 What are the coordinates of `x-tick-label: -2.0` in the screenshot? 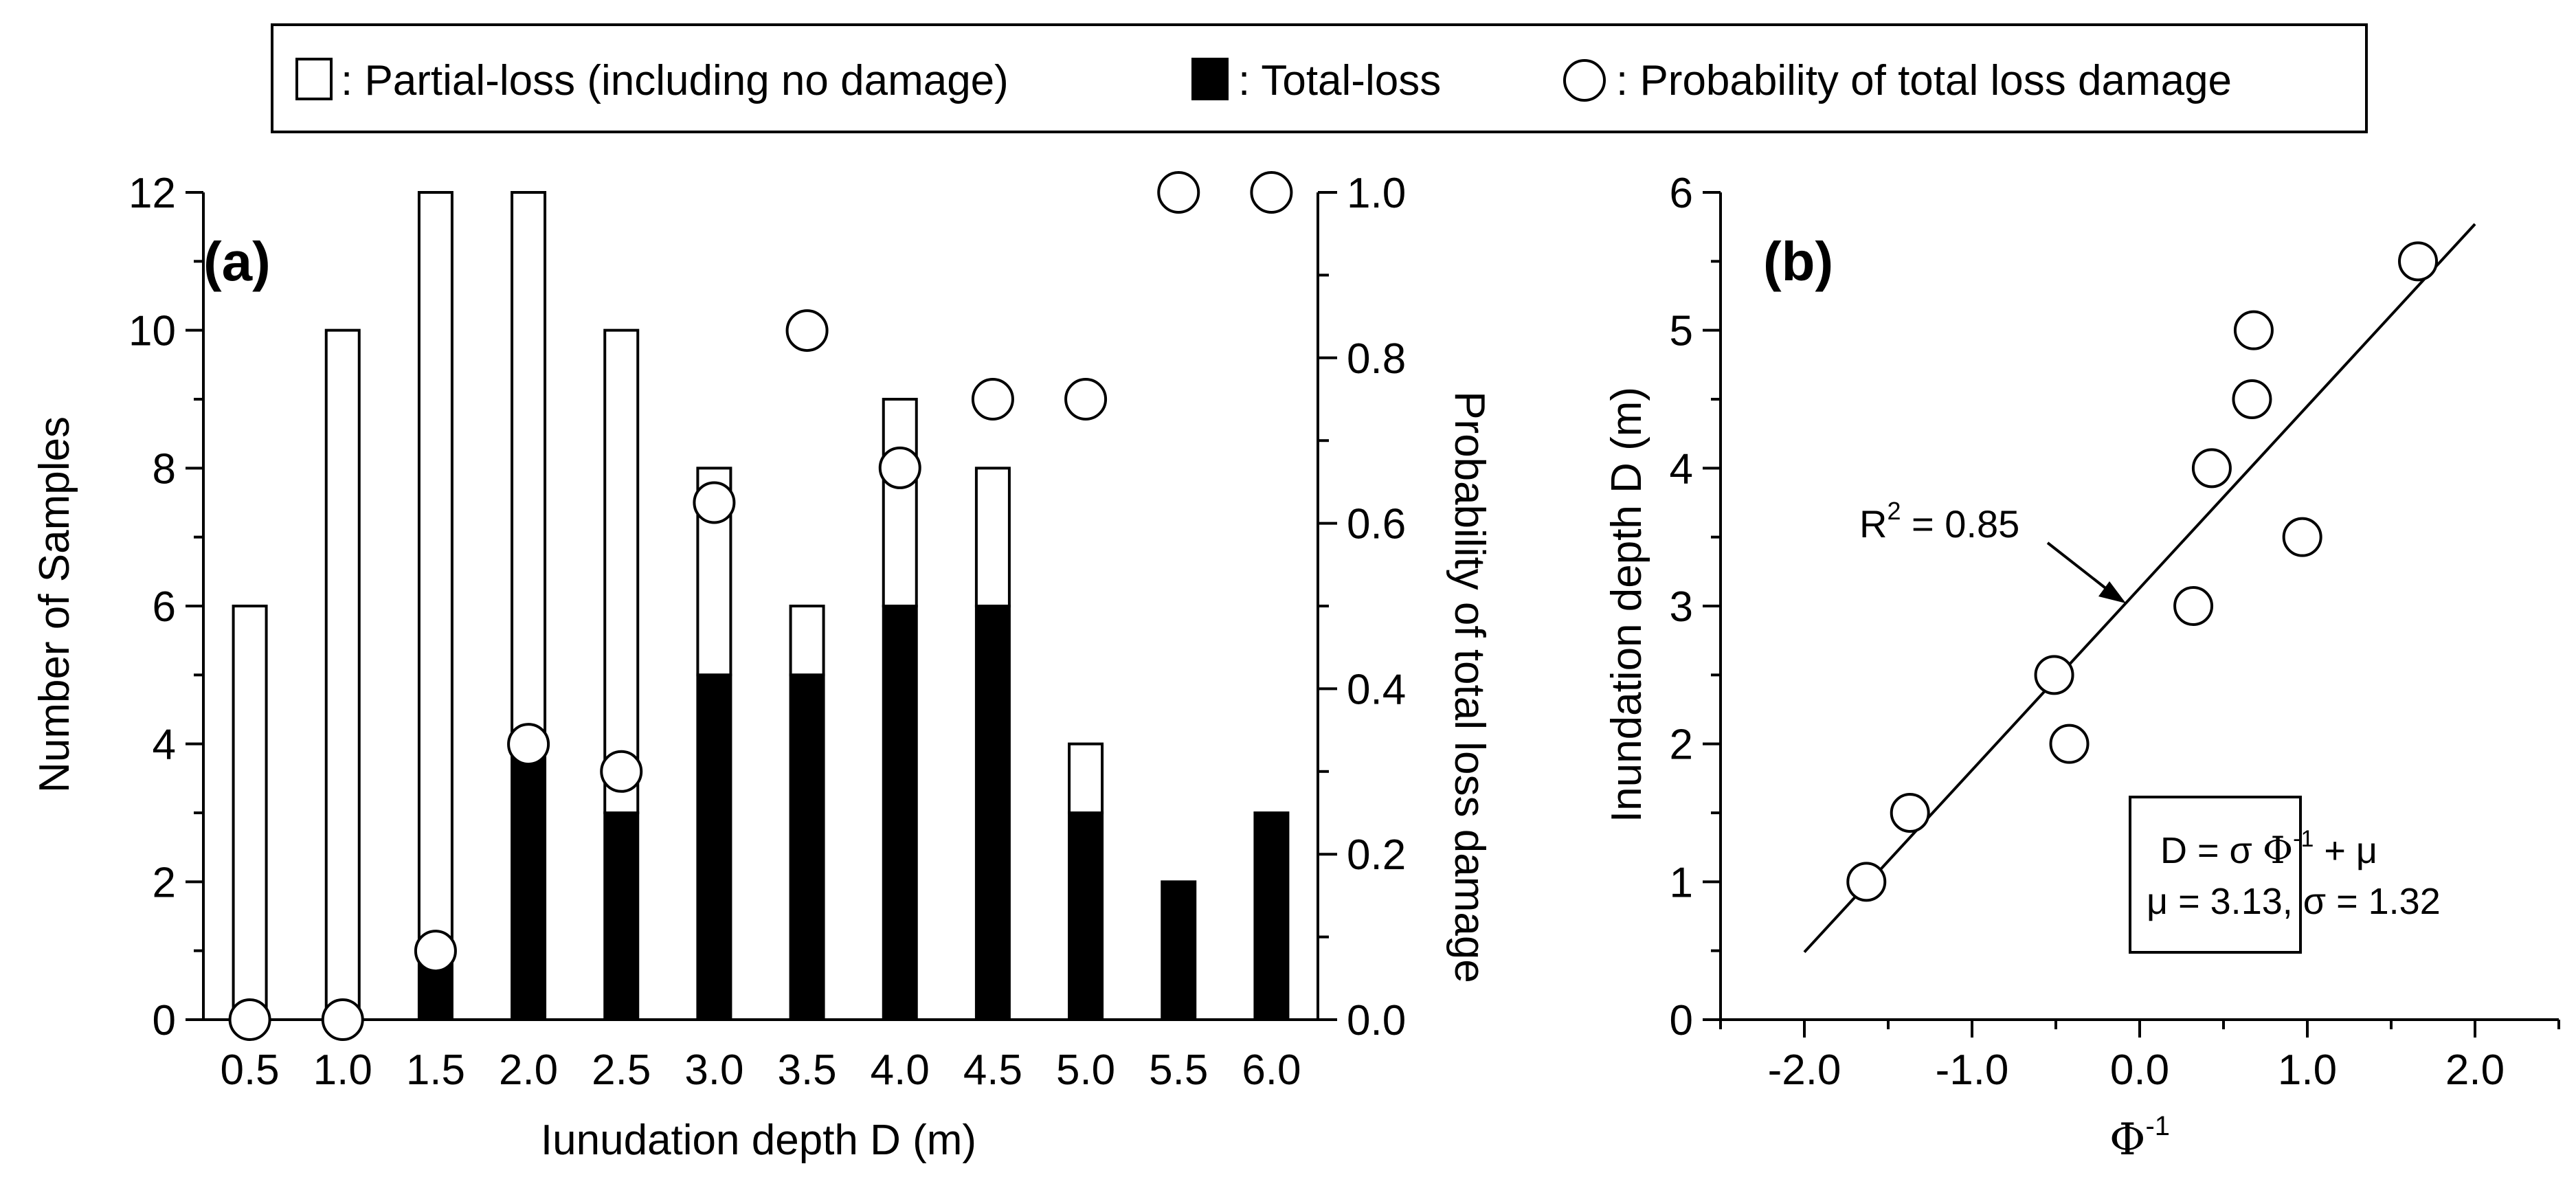 It's located at (1804, 1070).